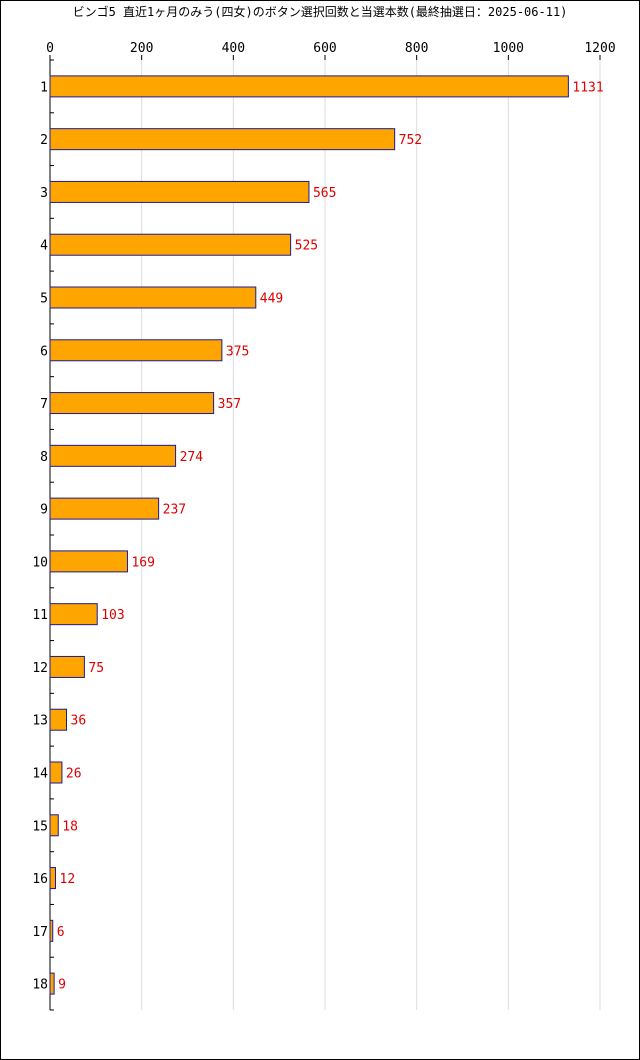 This screenshot has width=640, height=1060. What do you see at coordinates (74, 774) in the screenshot?
I see `value-label: 26` at bounding box center [74, 774].